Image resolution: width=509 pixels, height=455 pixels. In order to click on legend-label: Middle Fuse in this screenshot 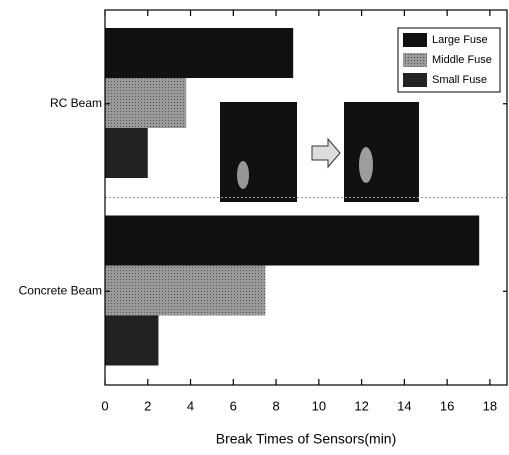, I will do `click(462, 60)`.